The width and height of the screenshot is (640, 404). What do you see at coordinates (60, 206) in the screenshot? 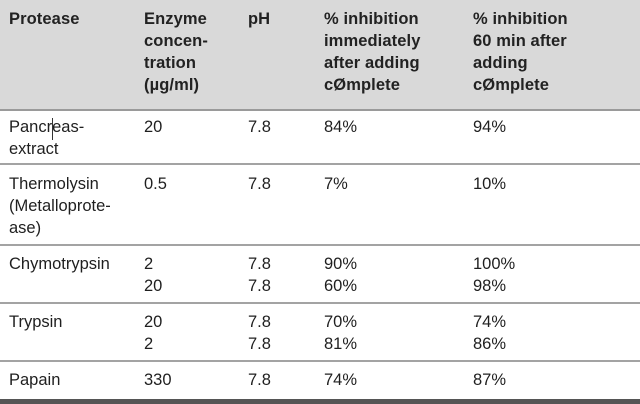
I see `cell-protease: Thermolysin (Metalloprote- ase)` at bounding box center [60, 206].